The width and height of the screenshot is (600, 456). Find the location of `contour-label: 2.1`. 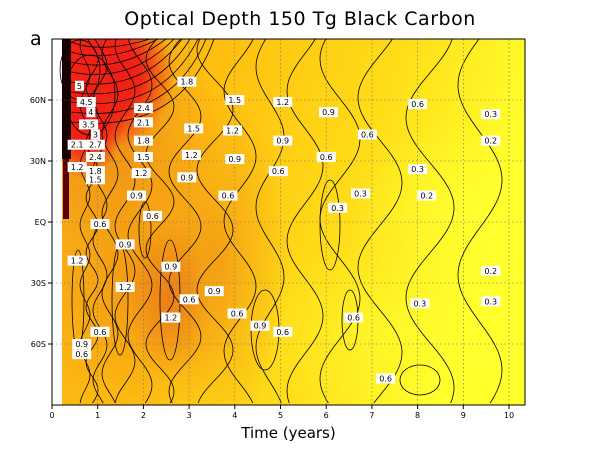

contour-label: 2.1 is located at coordinates (143, 122).